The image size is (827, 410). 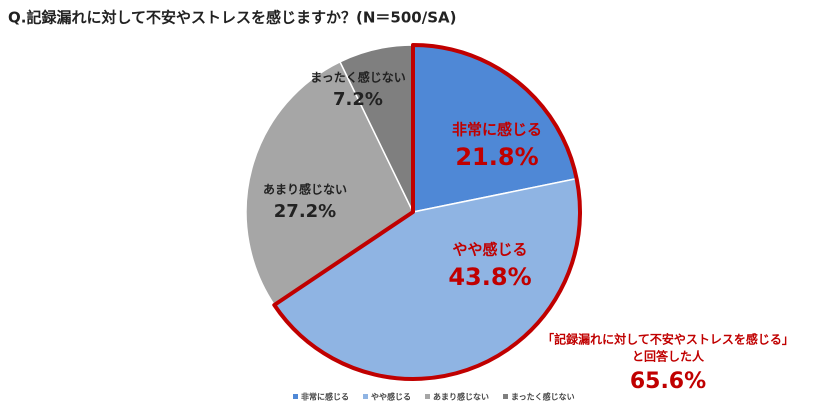 I want to click on annotation: 「記録漏れに対して不安やストレスを感じる」と回答した人 65.6%, so click(x=668, y=363).